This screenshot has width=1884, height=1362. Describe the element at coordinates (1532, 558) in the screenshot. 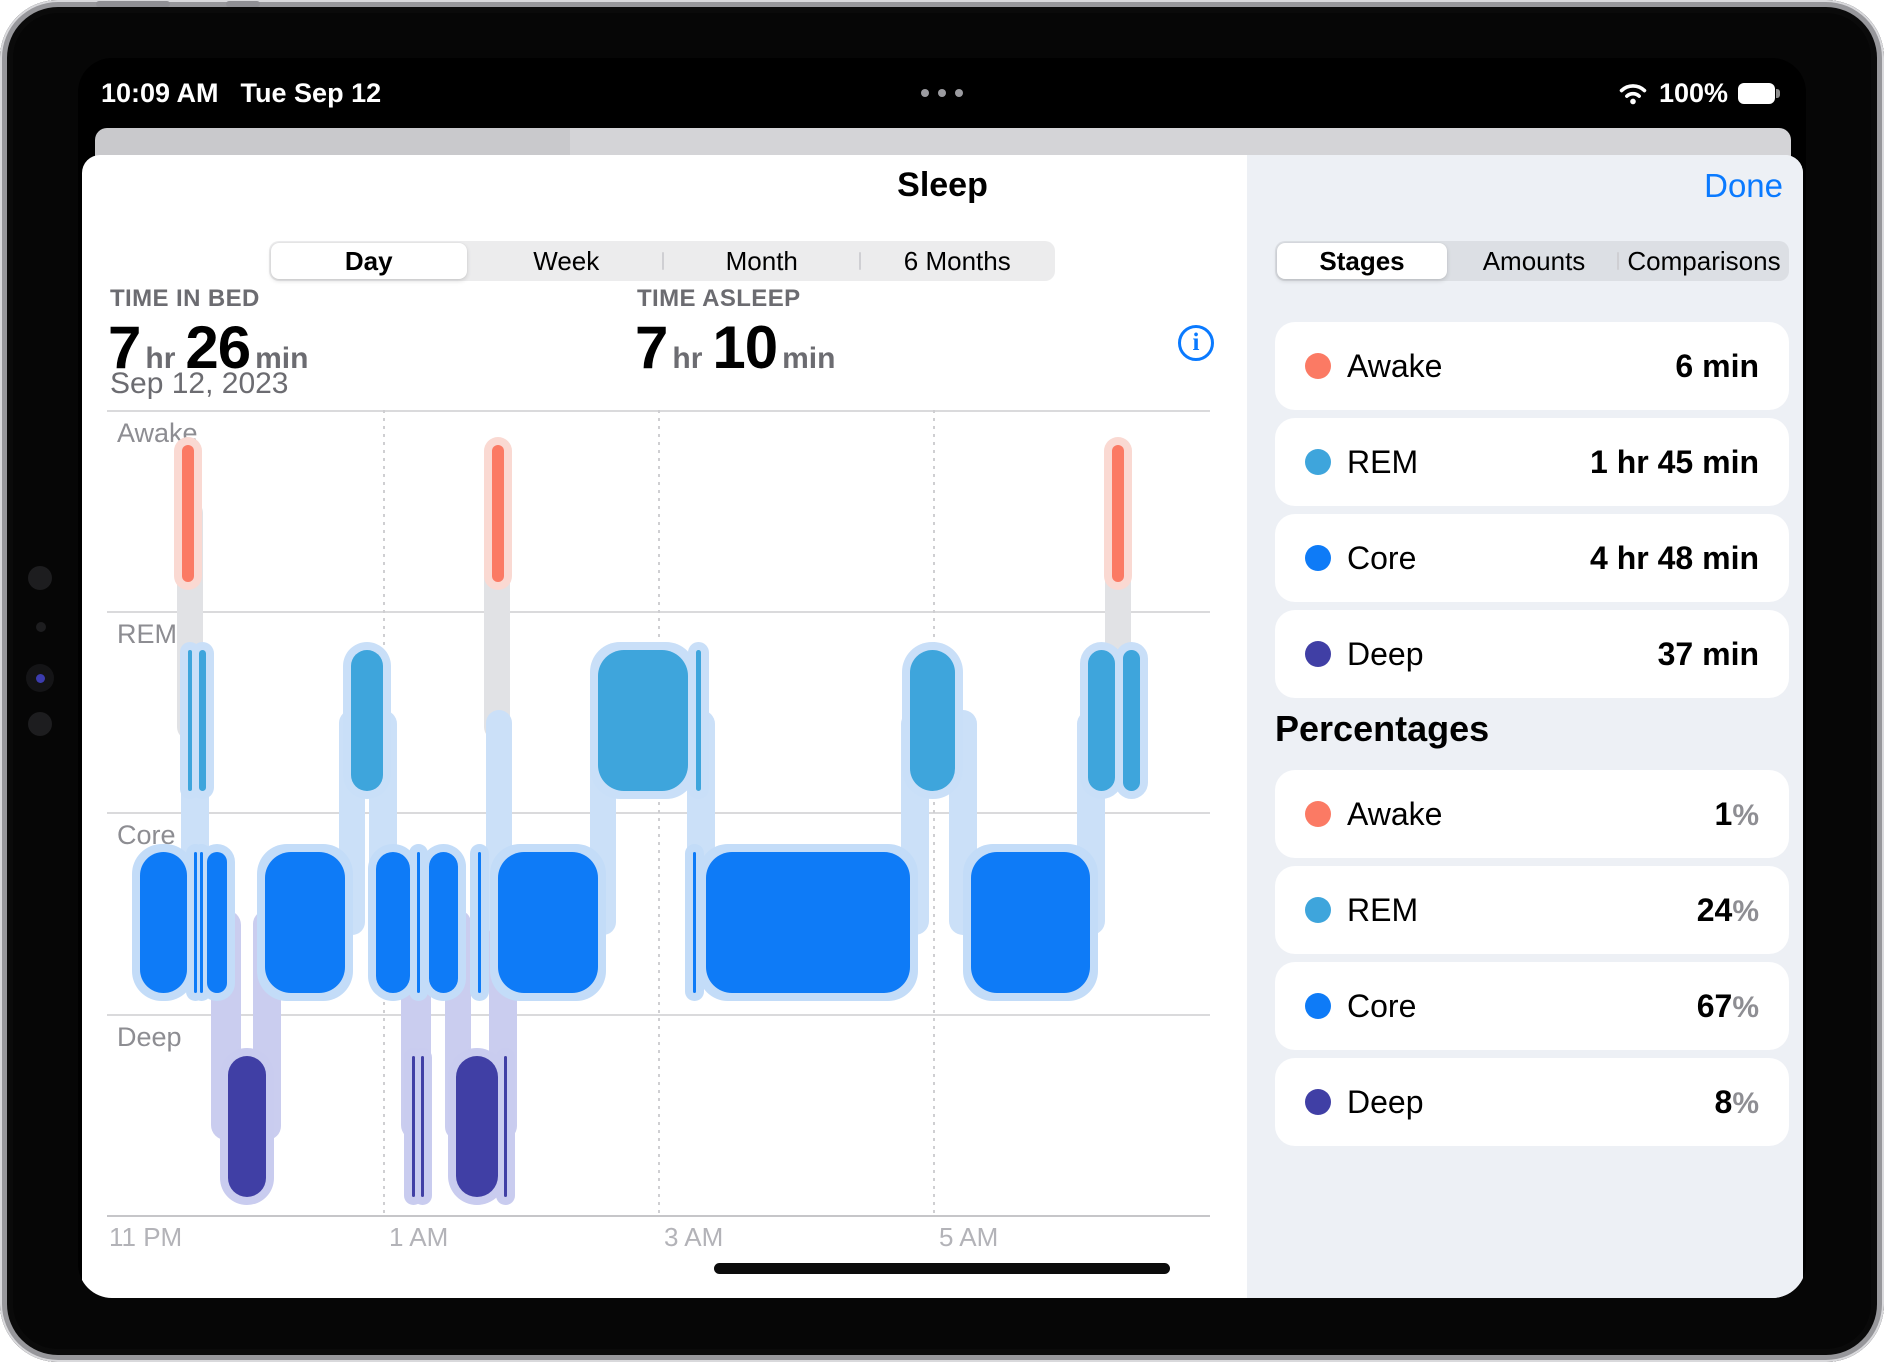

I see `stage-card-core: Core 4 hr 48 min` at that location.